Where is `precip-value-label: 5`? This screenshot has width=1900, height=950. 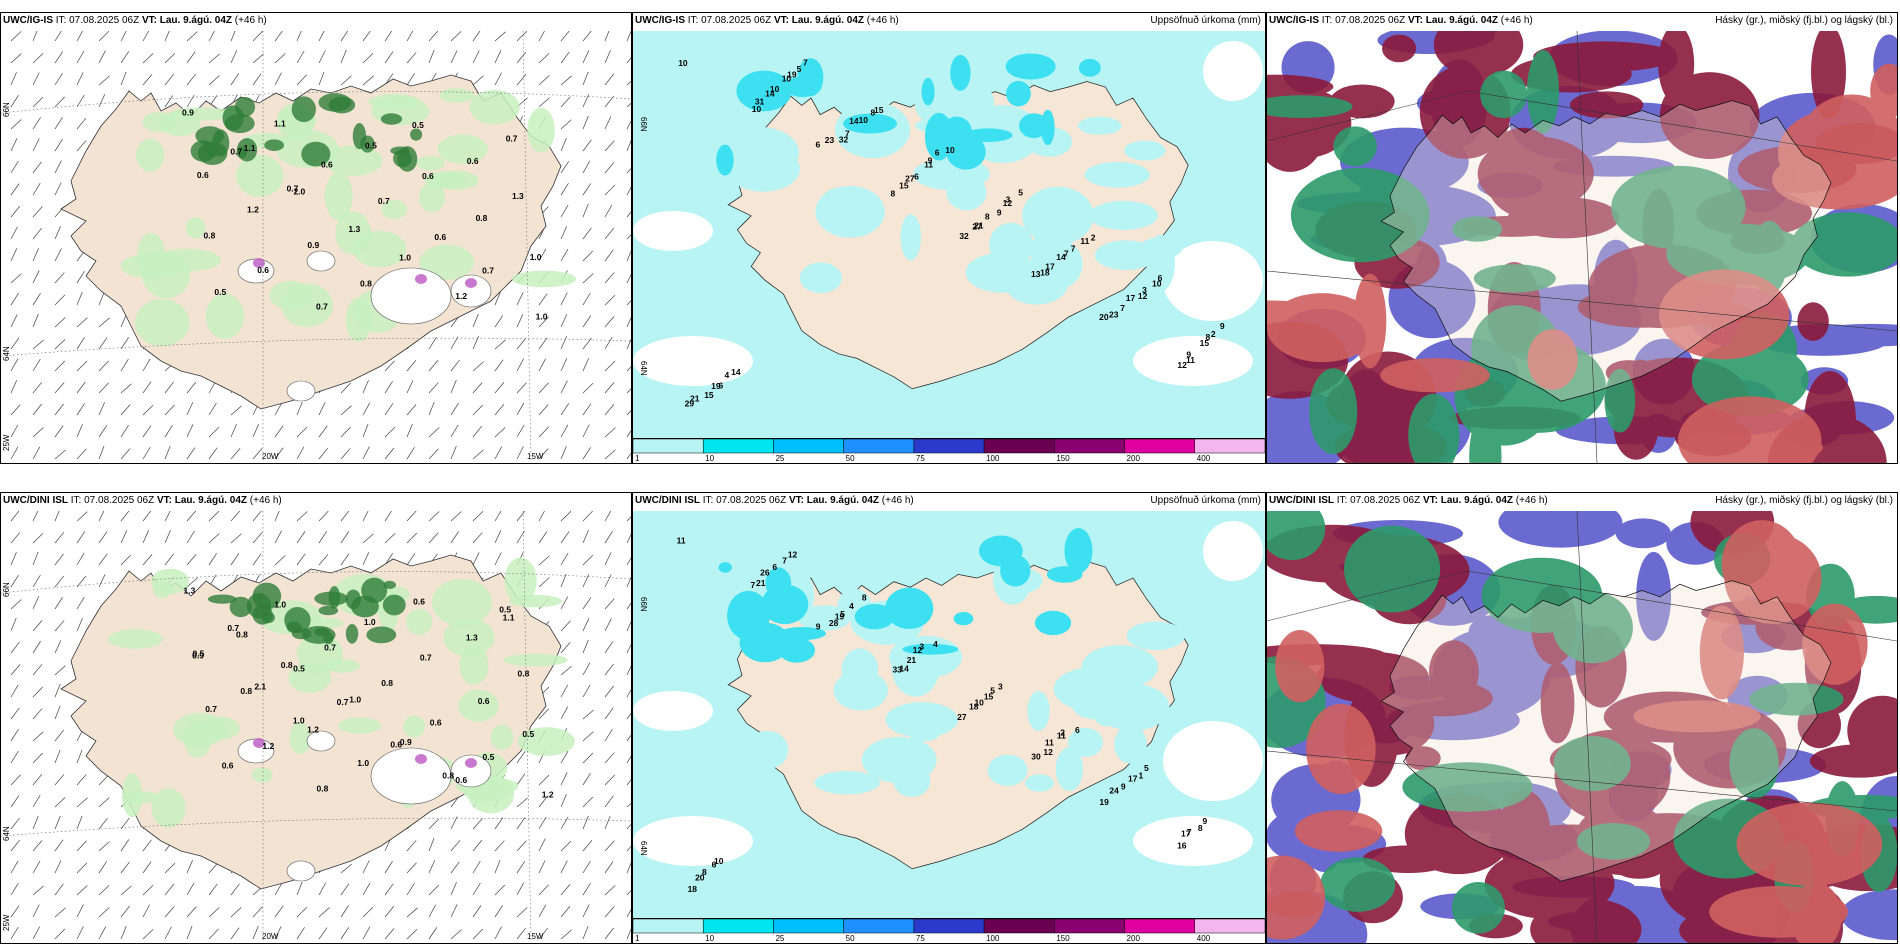
precip-value-label: 5 is located at coordinates (1020, 192).